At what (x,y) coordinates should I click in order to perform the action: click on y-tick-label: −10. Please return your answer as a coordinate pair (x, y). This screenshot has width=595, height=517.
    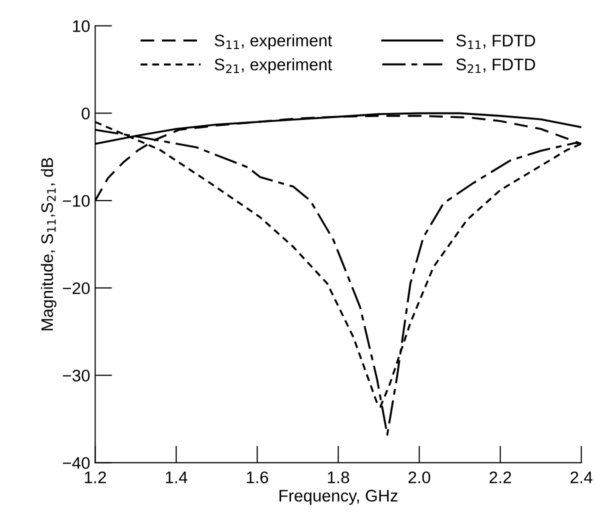
    Looking at the image, I should click on (76, 200).